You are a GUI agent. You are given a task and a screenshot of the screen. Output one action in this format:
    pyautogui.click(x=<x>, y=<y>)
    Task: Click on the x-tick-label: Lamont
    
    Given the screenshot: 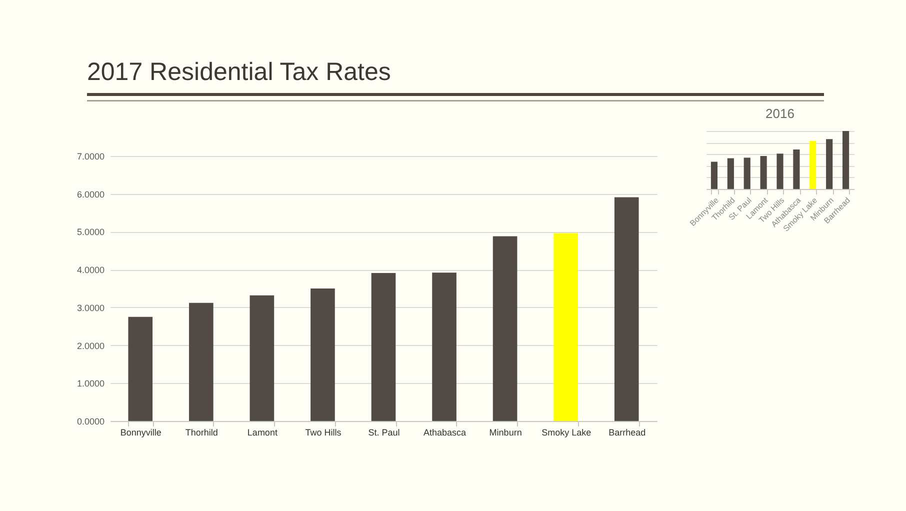 What is the action you would take?
    pyautogui.click(x=262, y=433)
    